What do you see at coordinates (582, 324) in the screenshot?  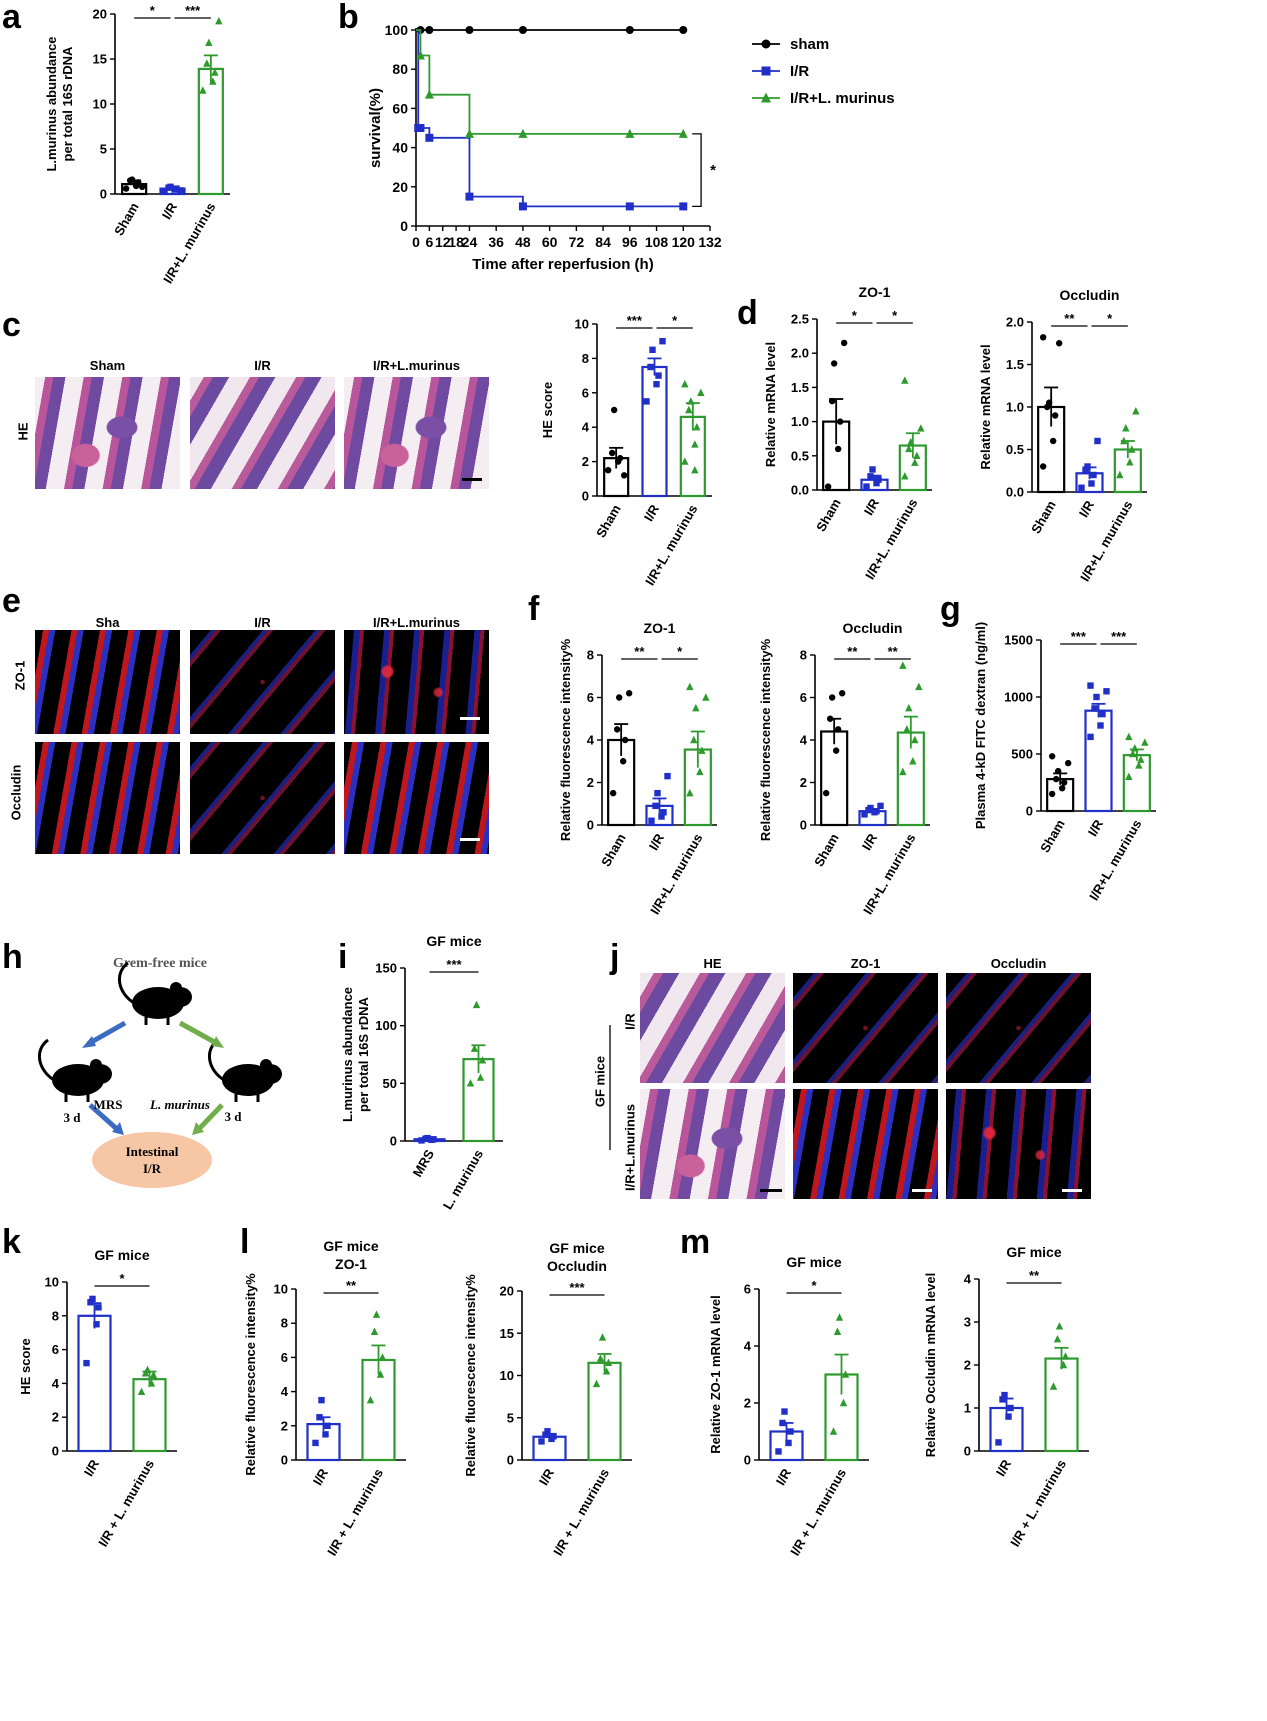 I see `chart-c-ytick-label: 10` at bounding box center [582, 324].